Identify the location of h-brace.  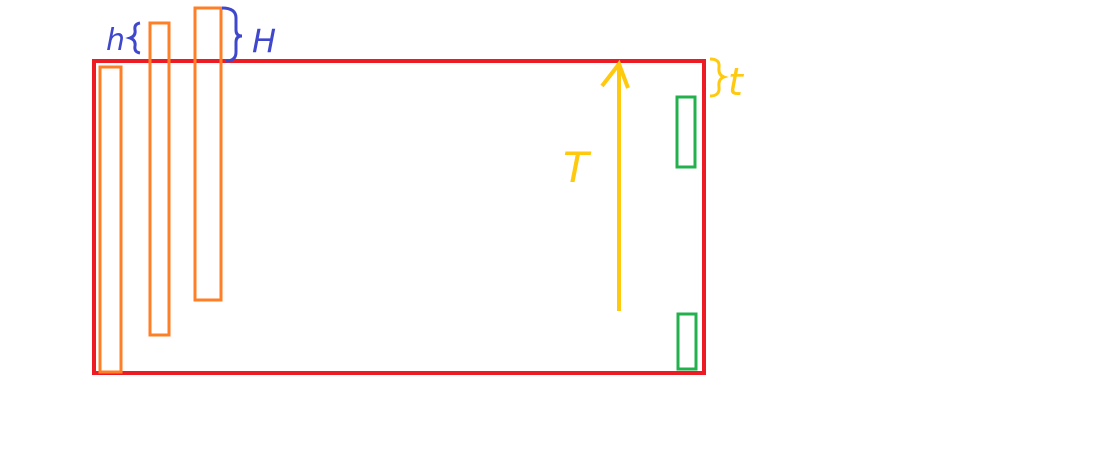
(133, 38).